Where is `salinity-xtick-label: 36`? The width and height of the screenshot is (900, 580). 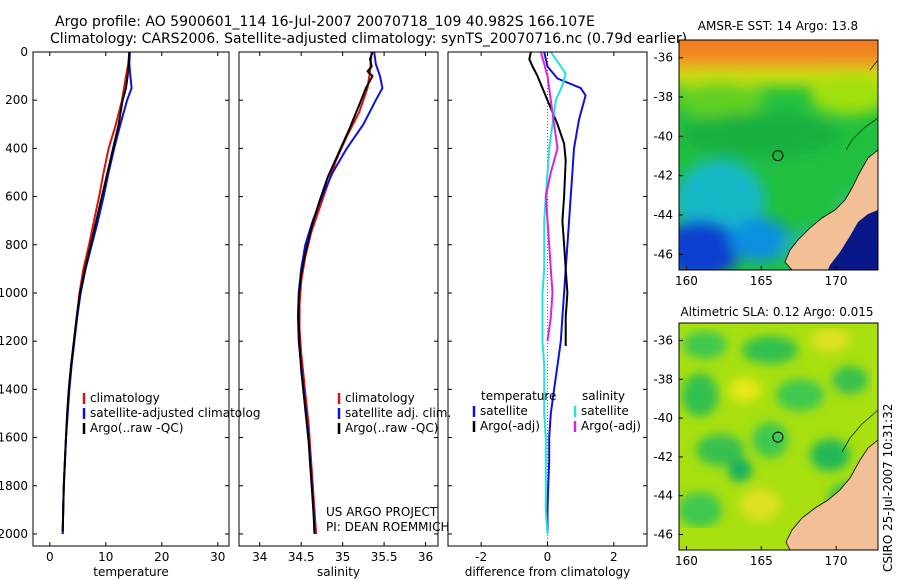
salinity-xtick-label: 36 is located at coordinates (425, 557).